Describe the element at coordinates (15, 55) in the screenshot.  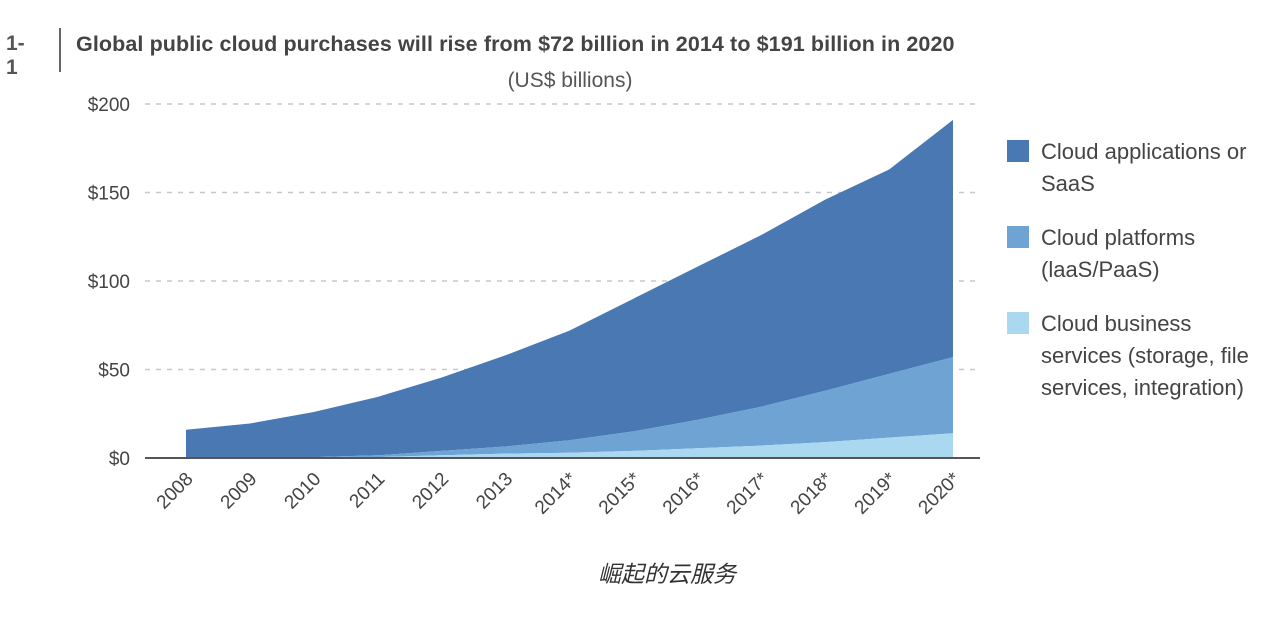
I see `figure-number: 1-1` at that location.